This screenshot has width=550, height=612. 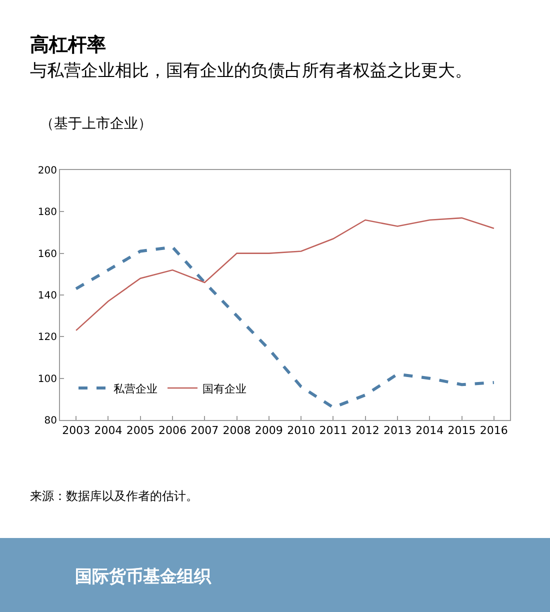 What do you see at coordinates (172, 431) in the screenshot?
I see `x-tick-label: 2006` at bounding box center [172, 431].